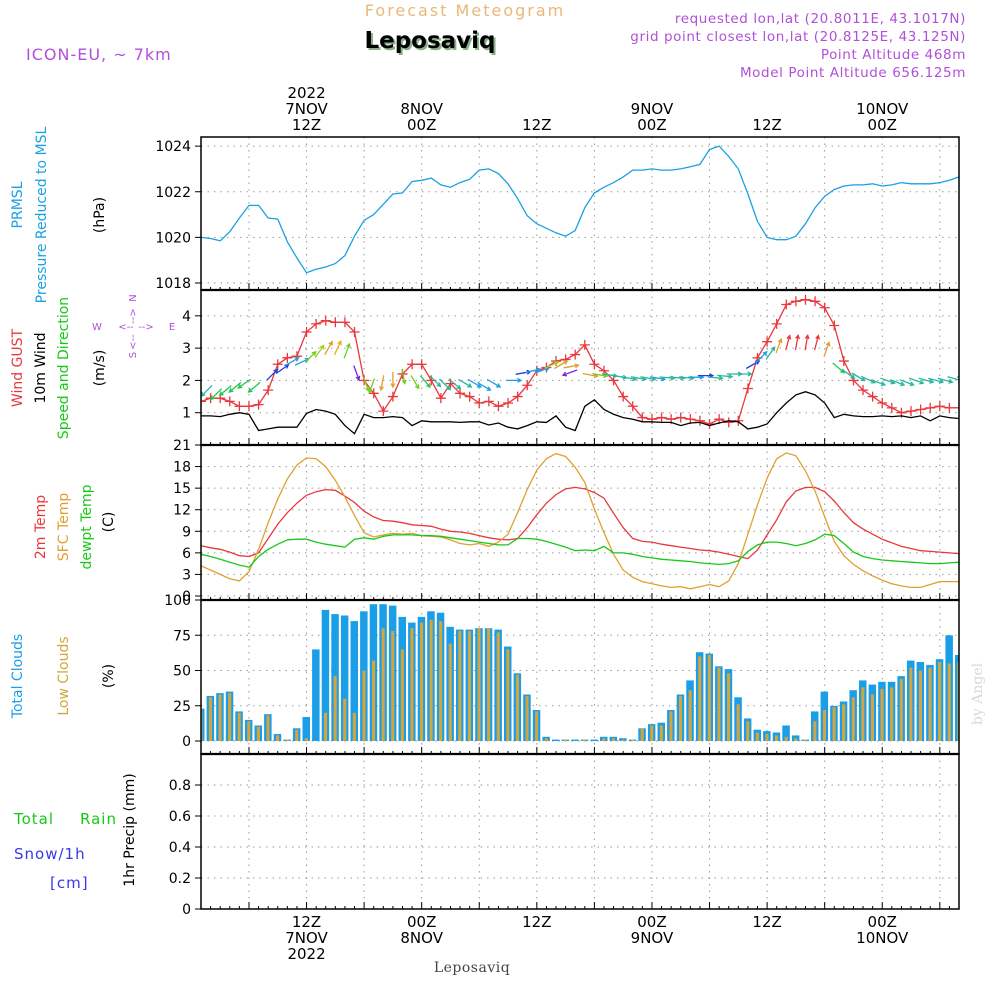  I want to click on snow-label: Snow/1h, so click(50, 854).